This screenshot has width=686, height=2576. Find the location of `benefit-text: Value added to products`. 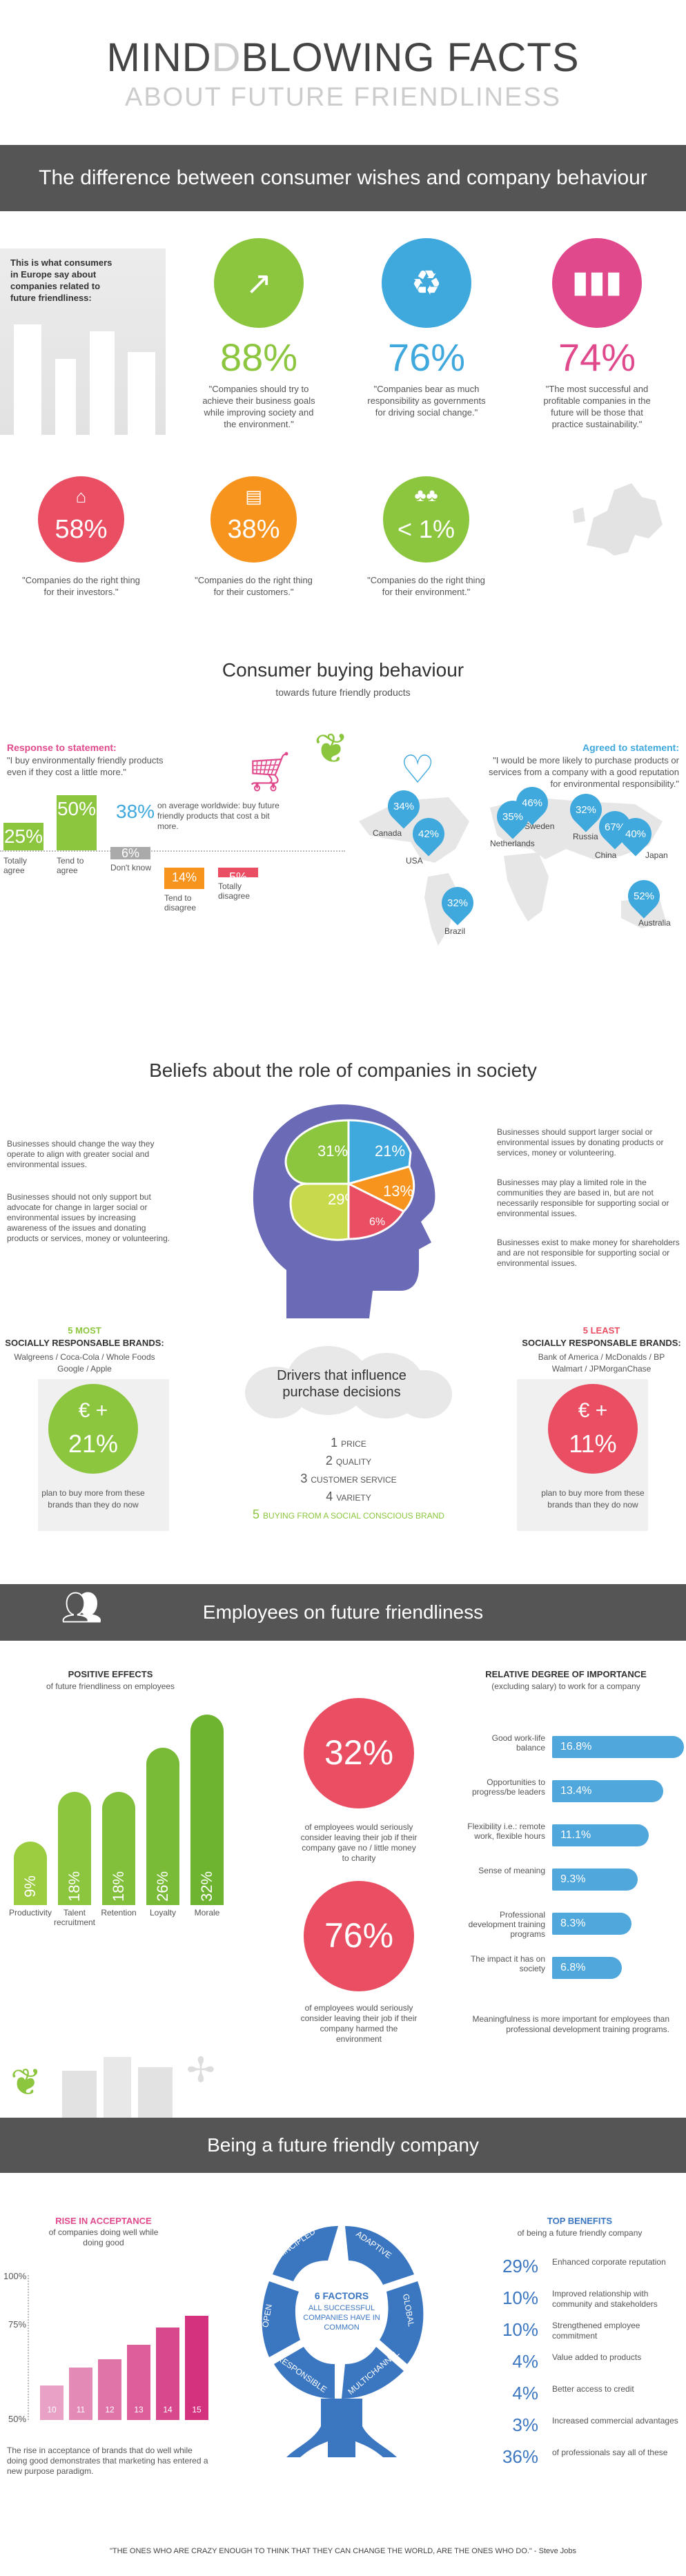

benefit-text: Value added to products is located at coordinates (597, 2357).